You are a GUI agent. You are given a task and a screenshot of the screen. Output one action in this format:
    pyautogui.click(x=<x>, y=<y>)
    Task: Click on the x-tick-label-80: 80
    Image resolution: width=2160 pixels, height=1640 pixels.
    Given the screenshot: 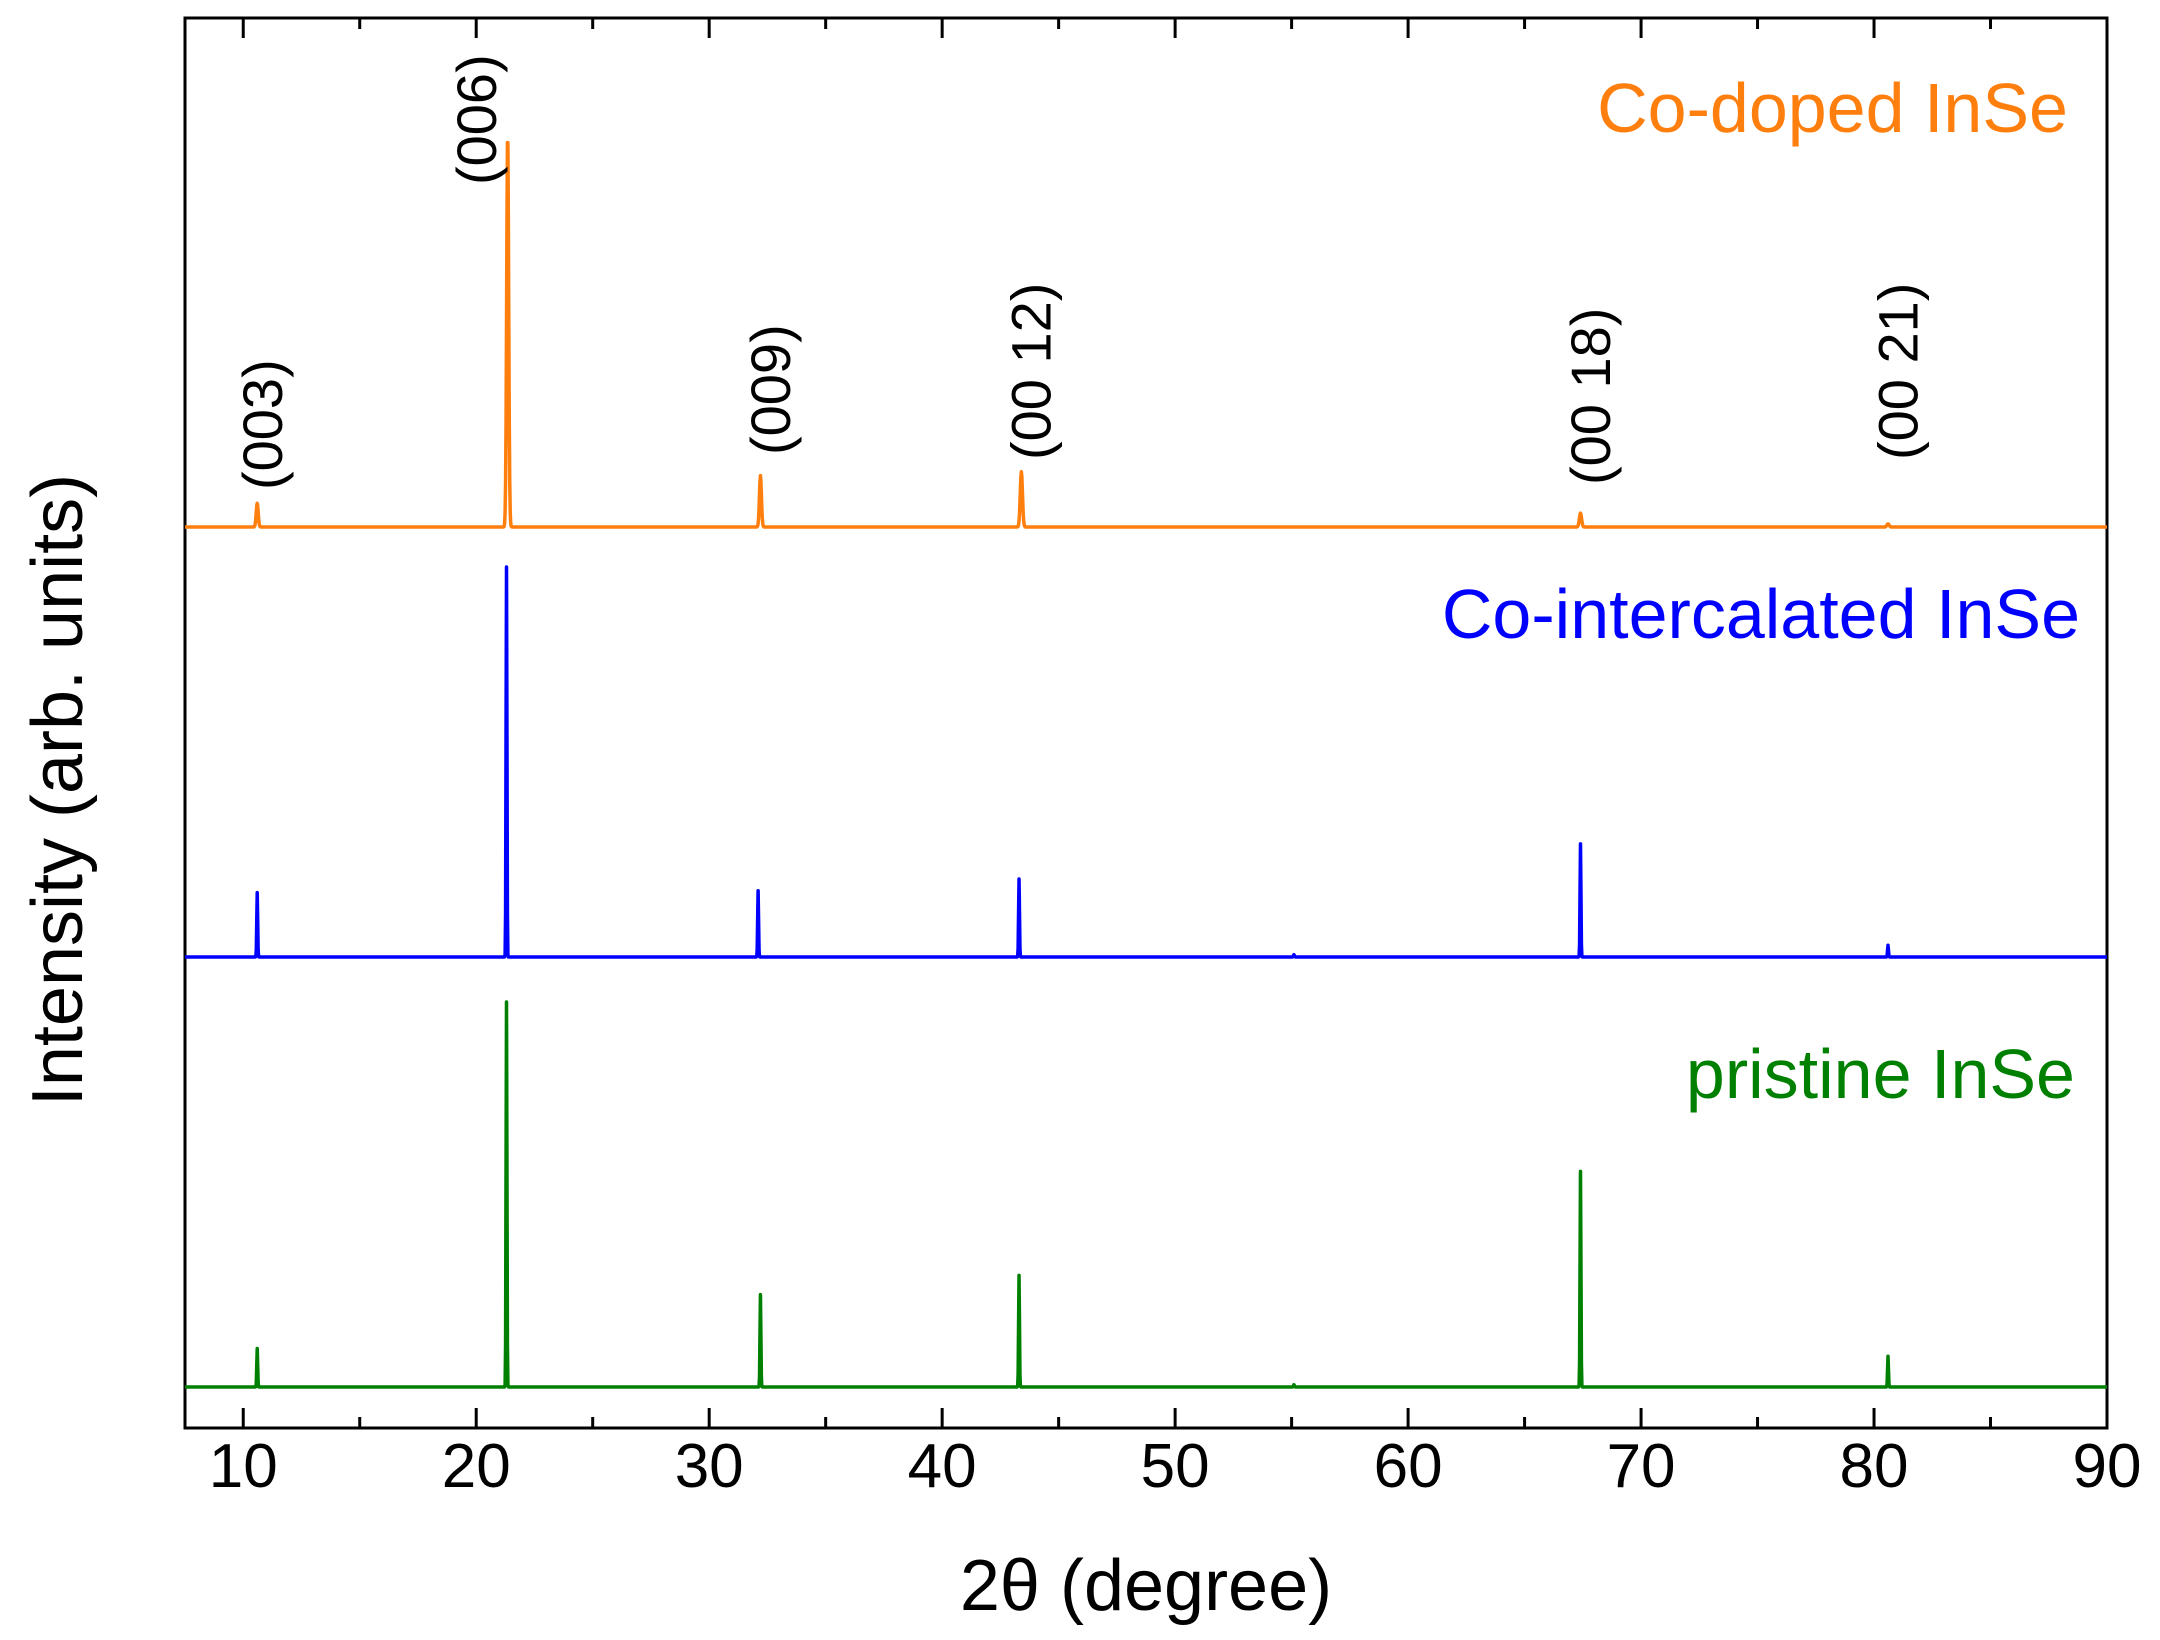 What is the action you would take?
    pyautogui.click(x=1874, y=1466)
    